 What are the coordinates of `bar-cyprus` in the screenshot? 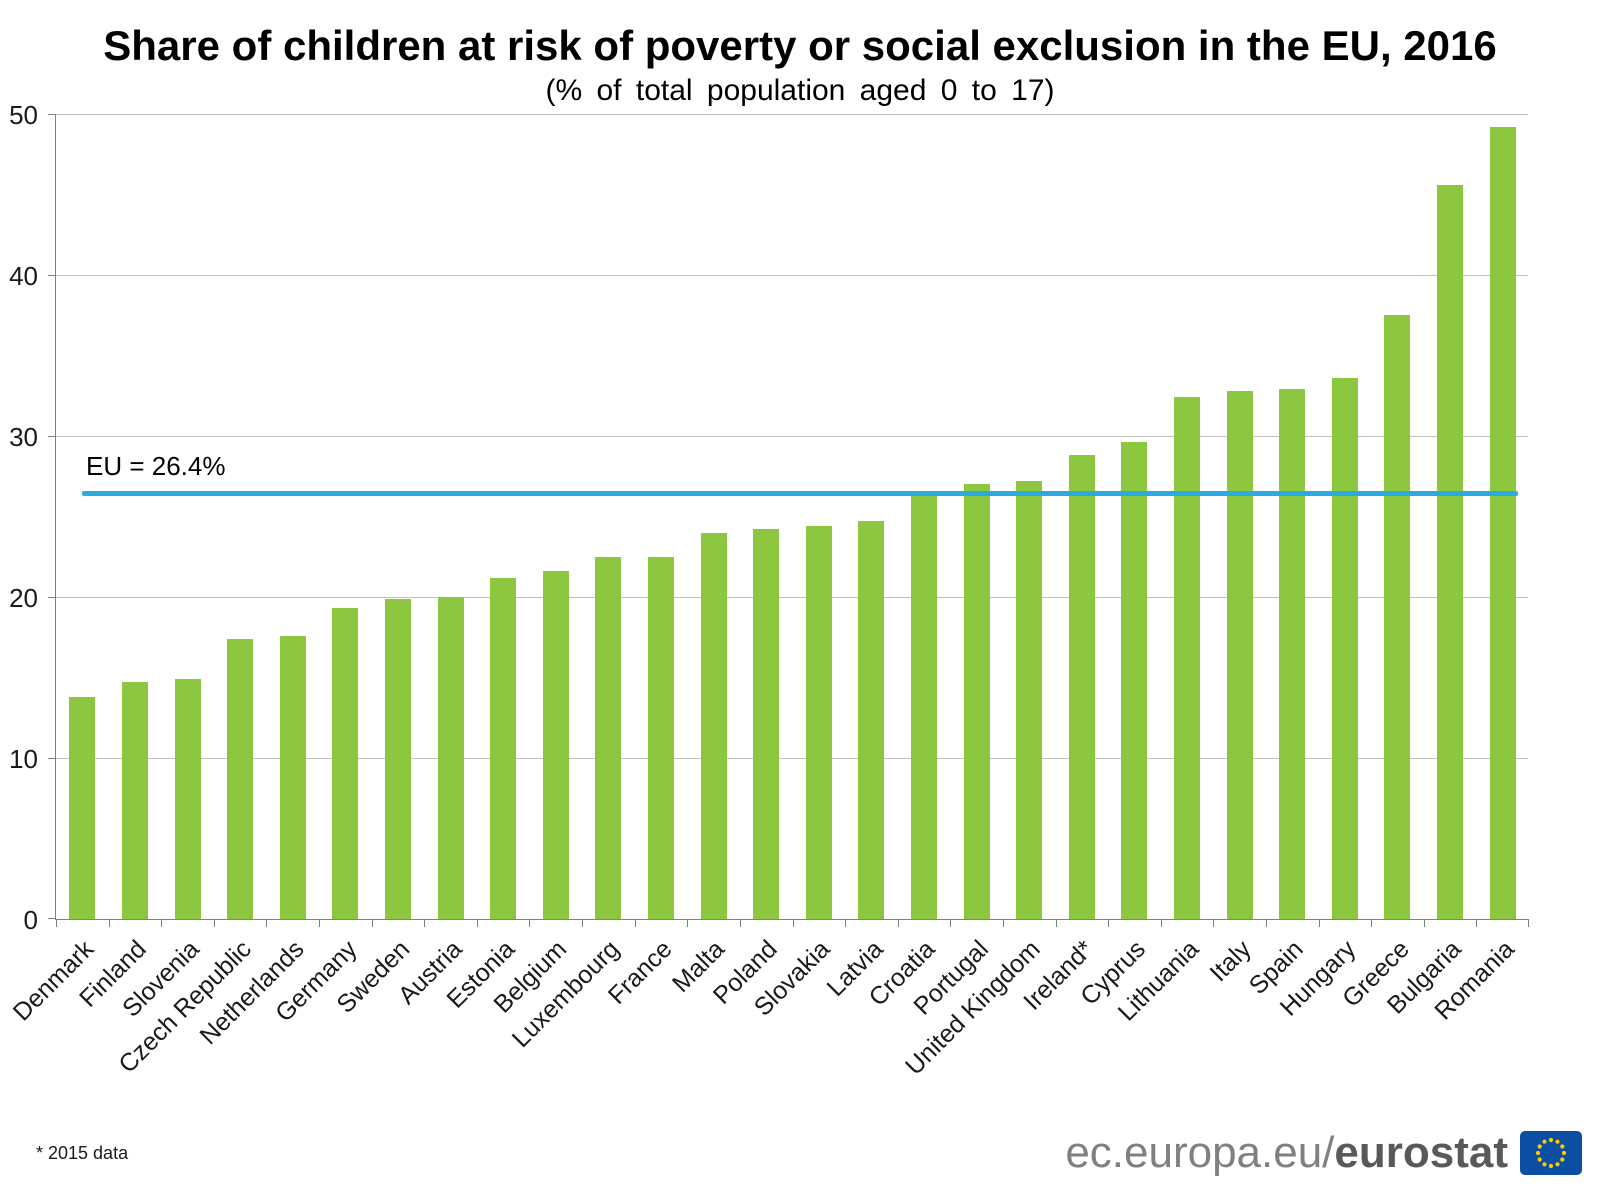 It's located at (1134, 680).